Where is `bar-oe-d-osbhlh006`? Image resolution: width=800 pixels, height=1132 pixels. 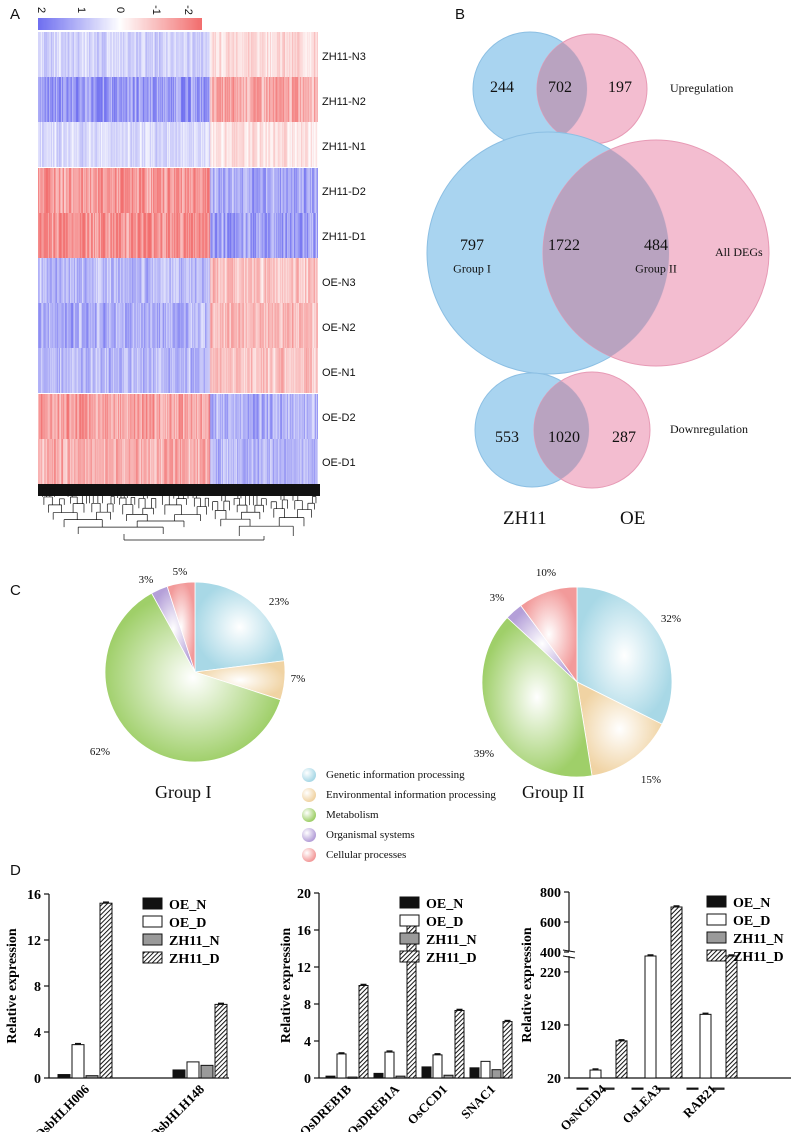
bar-oe-d-osbhlh006 is located at coordinates (78, 1061).